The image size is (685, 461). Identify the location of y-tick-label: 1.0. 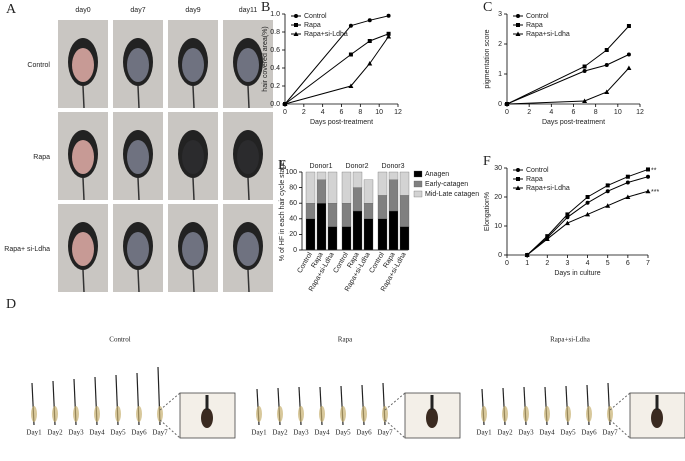
(275, 14).